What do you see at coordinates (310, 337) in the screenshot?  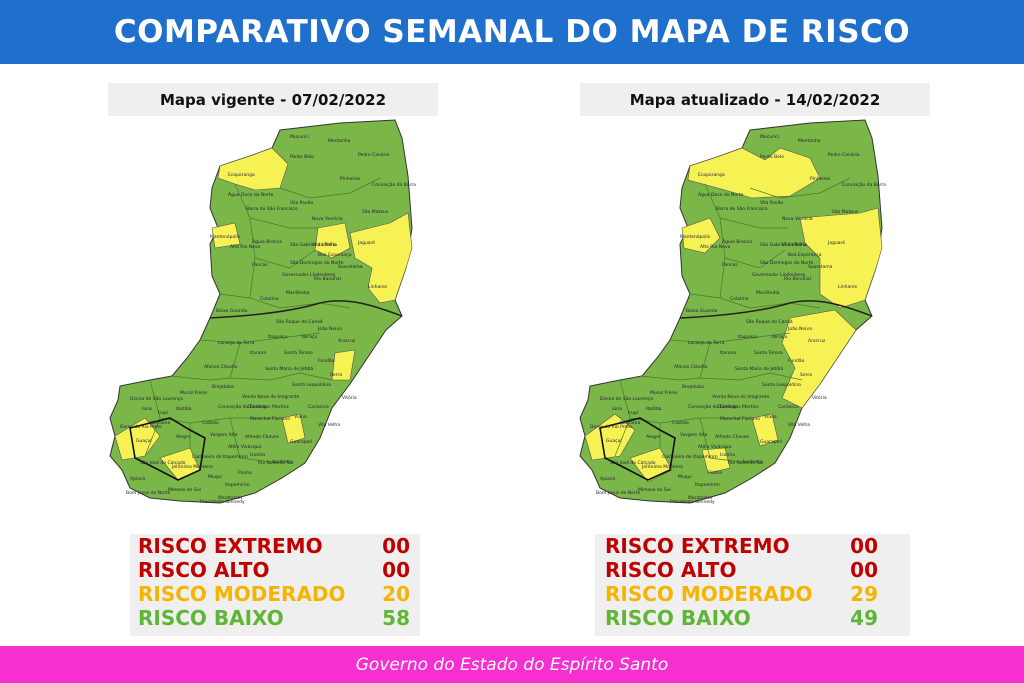 I see `map-label: Ibiraçu` at bounding box center [310, 337].